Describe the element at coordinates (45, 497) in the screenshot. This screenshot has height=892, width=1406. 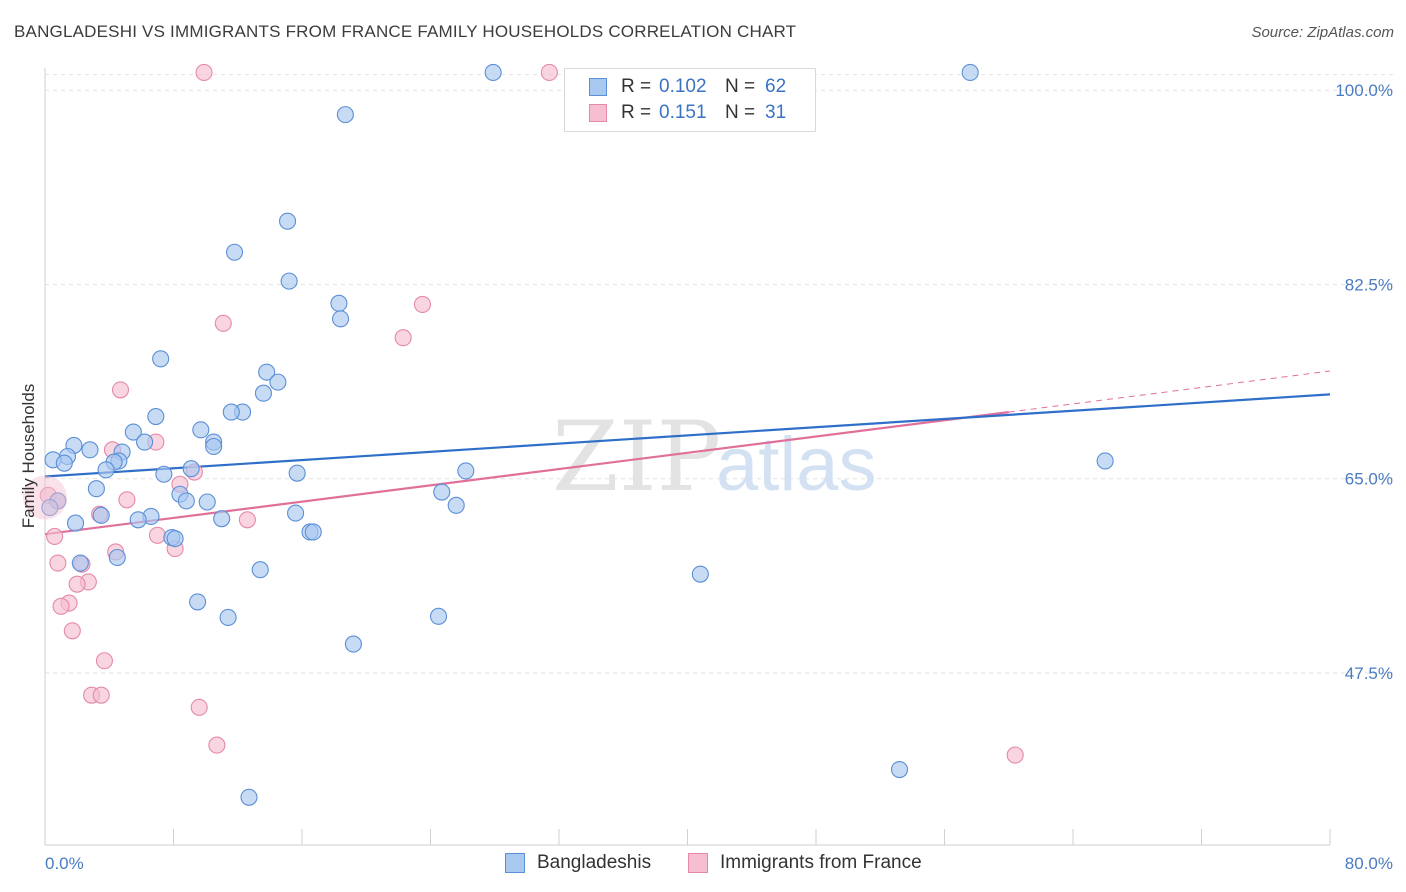
I see `point-france-cluster` at that location.